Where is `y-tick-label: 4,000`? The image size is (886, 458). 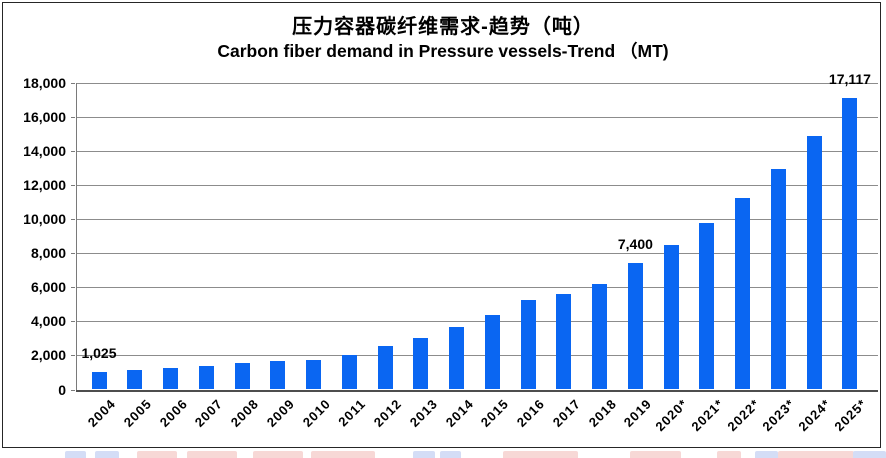
y-tick-label: 4,000 is located at coordinates (48, 321).